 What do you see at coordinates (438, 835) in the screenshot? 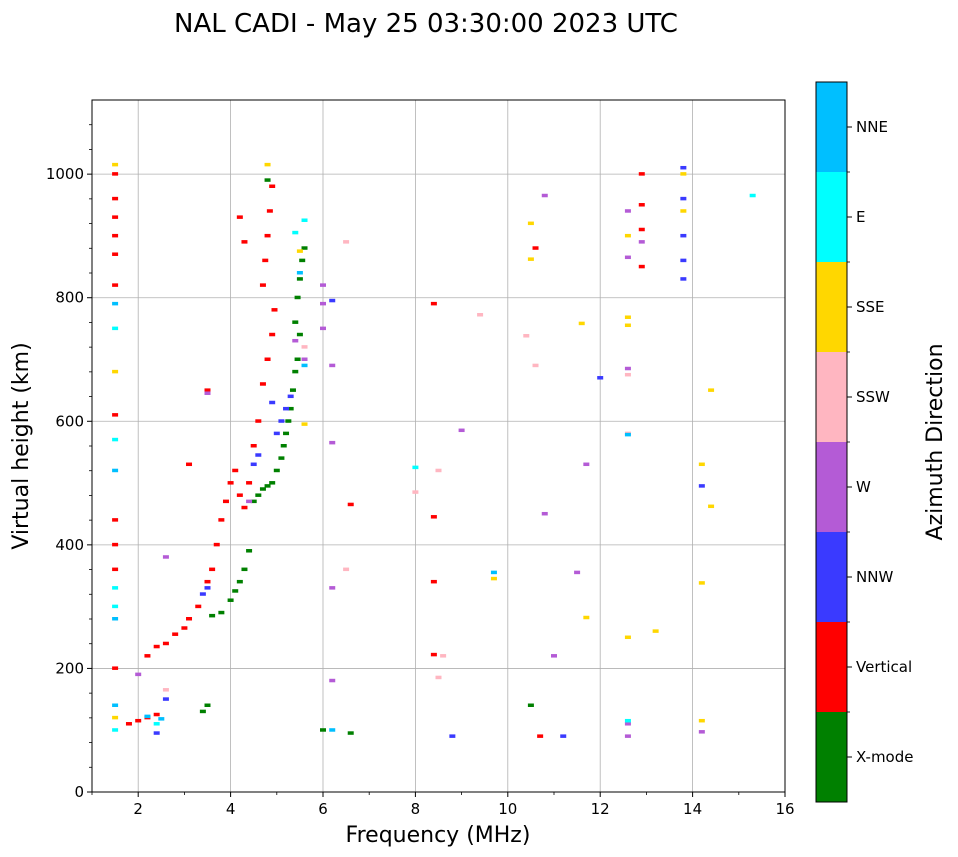
I see `x-axis-label: Frequency (MHz)` at bounding box center [438, 835].